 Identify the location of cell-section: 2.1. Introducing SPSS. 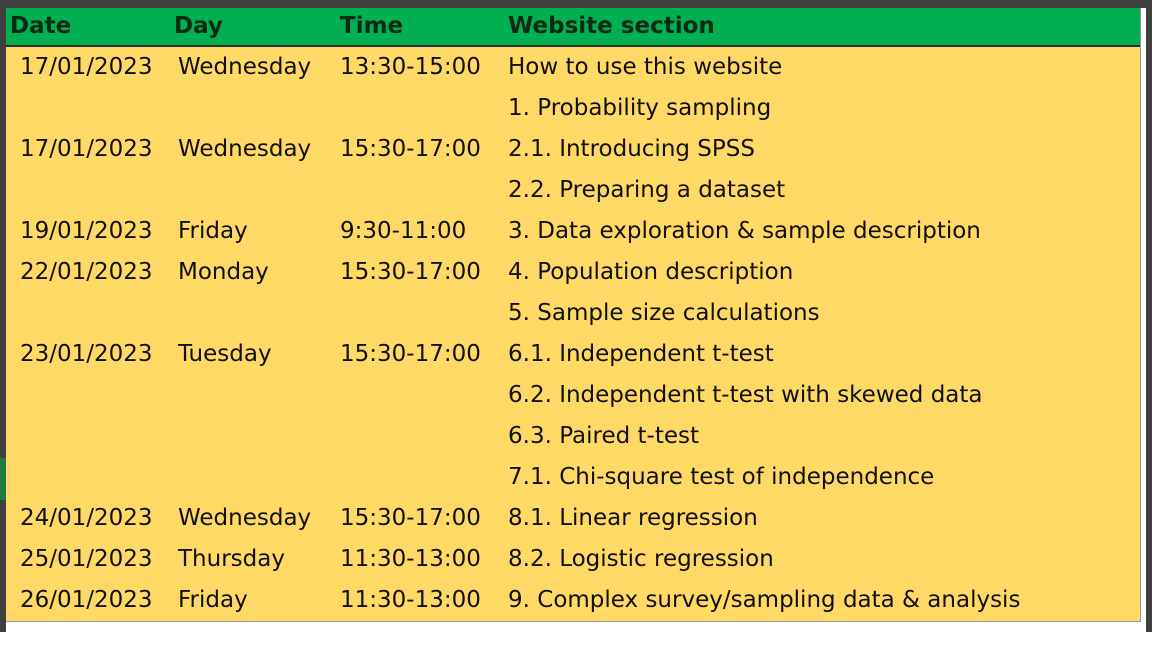
(631, 149).